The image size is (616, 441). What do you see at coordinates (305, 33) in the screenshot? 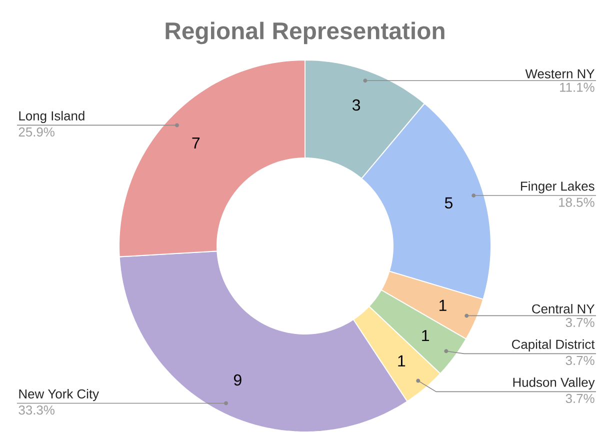
I see `chart-title: Regional Representation` at bounding box center [305, 33].